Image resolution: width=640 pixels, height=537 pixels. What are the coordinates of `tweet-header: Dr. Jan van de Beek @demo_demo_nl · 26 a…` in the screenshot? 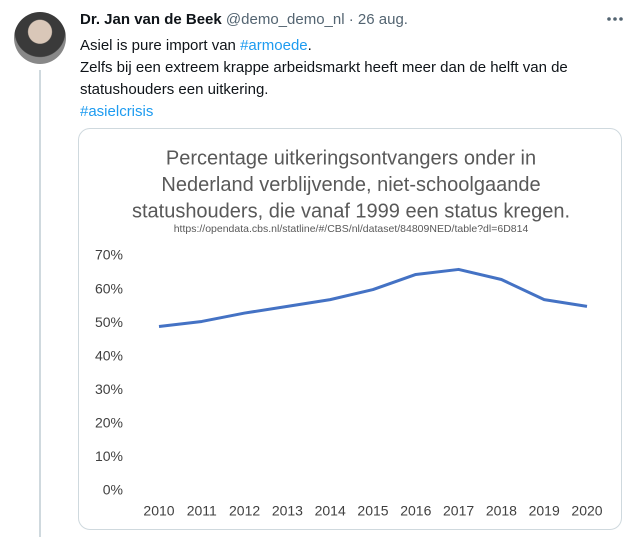 It's located at (244, 19).